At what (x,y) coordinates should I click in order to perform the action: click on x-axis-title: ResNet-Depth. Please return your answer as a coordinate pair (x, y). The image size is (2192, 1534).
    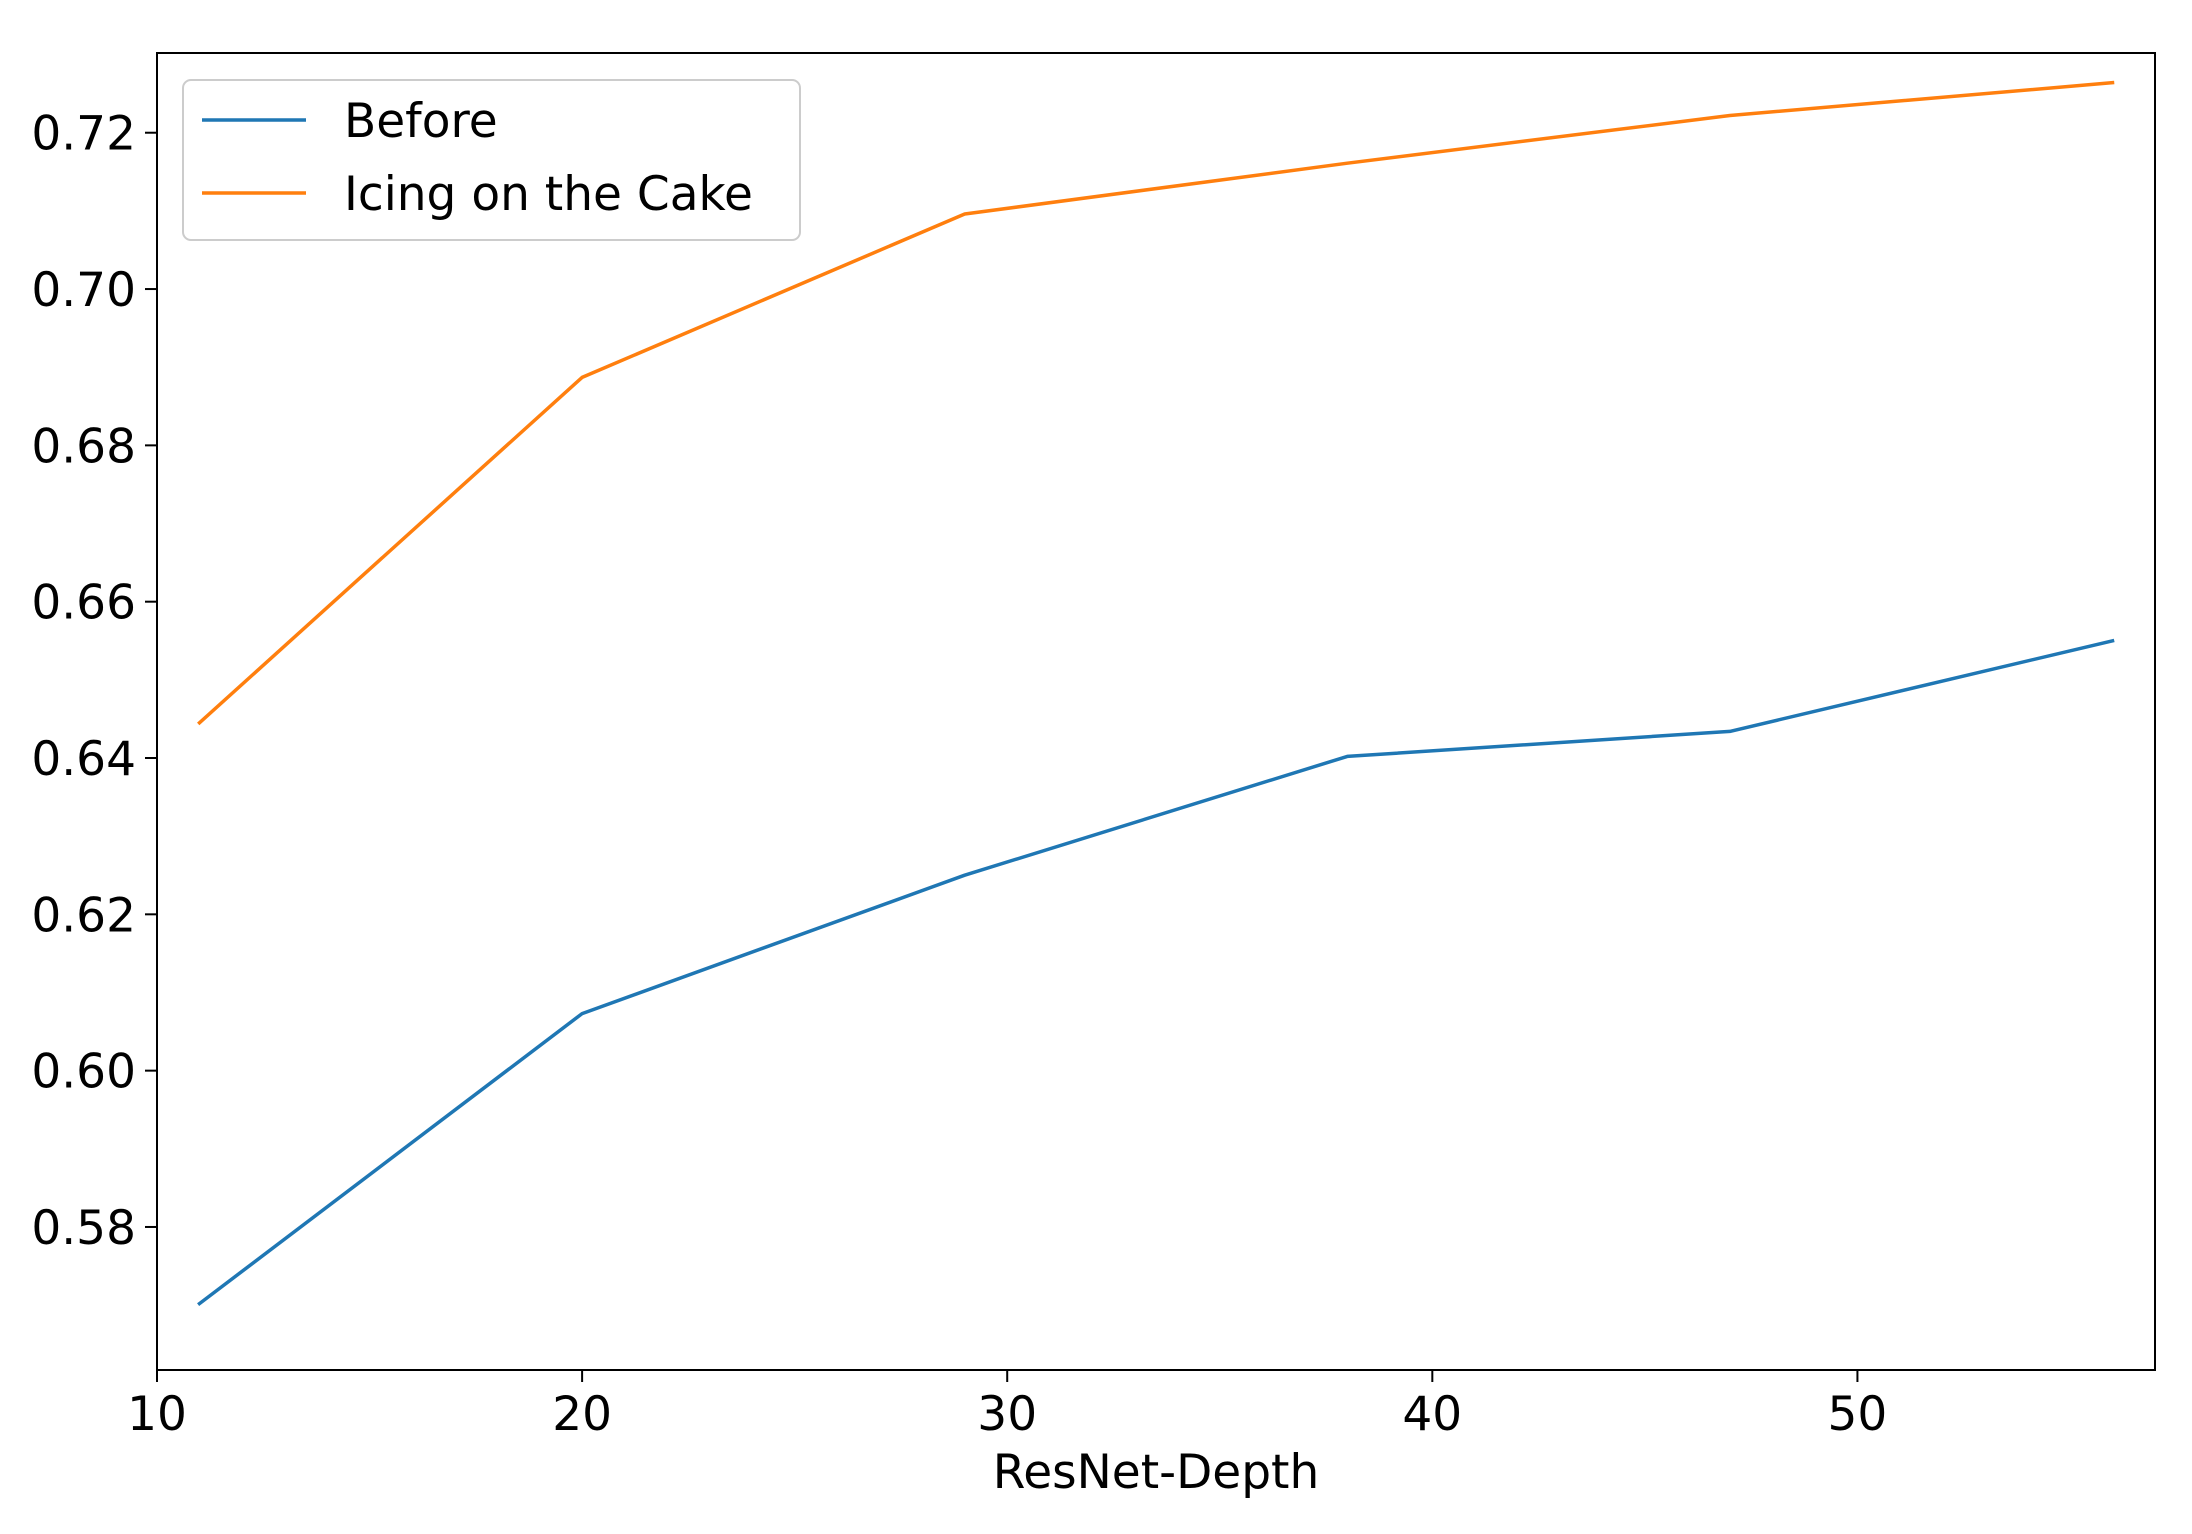
    Looking at the image, I should click on (1156, 1472).